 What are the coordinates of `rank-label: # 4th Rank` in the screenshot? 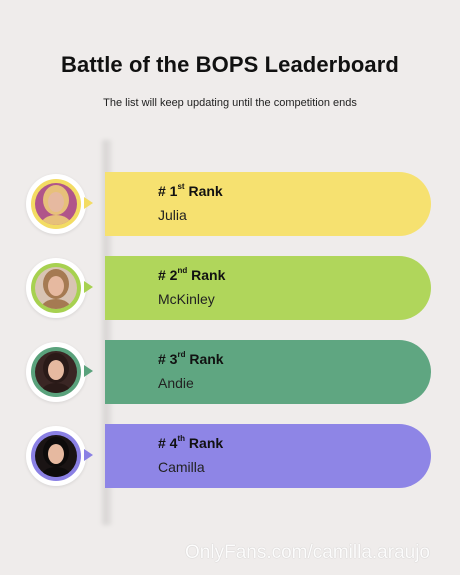 It's located at (191, 442).